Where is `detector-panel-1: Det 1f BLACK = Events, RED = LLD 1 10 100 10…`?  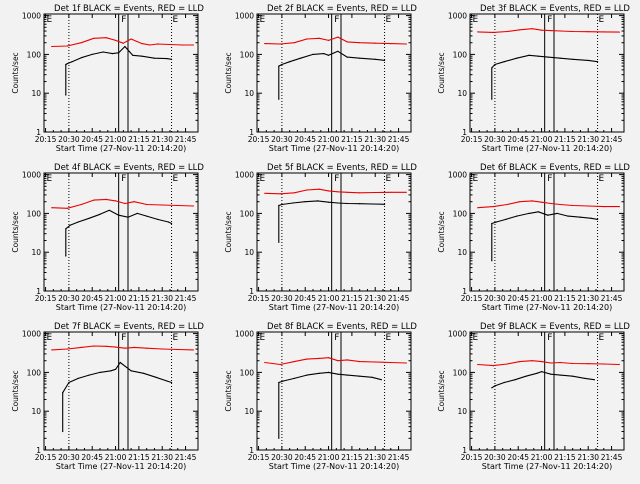 detector-panel-1: Det 1f BLACK = Events, RED = LLD 1 10 100 10… is located at coordinates (107, 78).